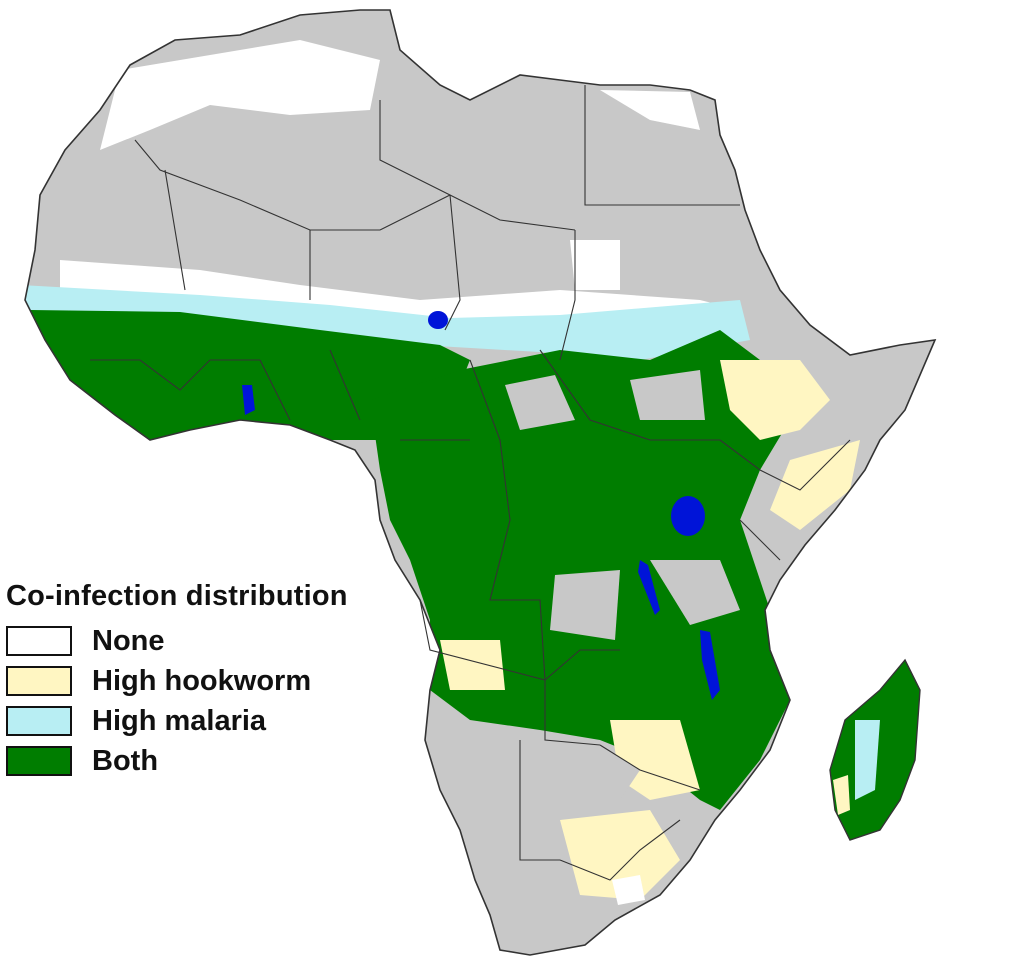  Describe the element at coordinates (695, 592) in the screenshot. I see `gray-patch-tanzania` at that location.